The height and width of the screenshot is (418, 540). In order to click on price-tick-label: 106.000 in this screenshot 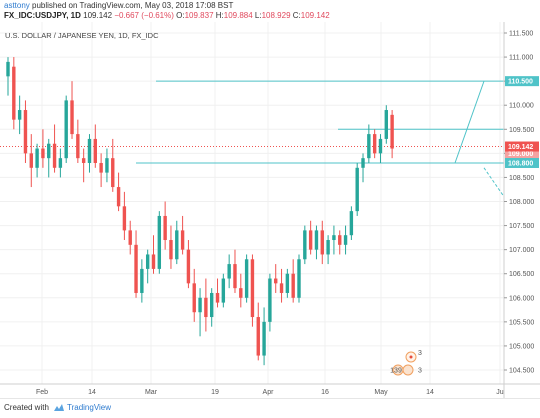, I will do `click(521, 298)`.